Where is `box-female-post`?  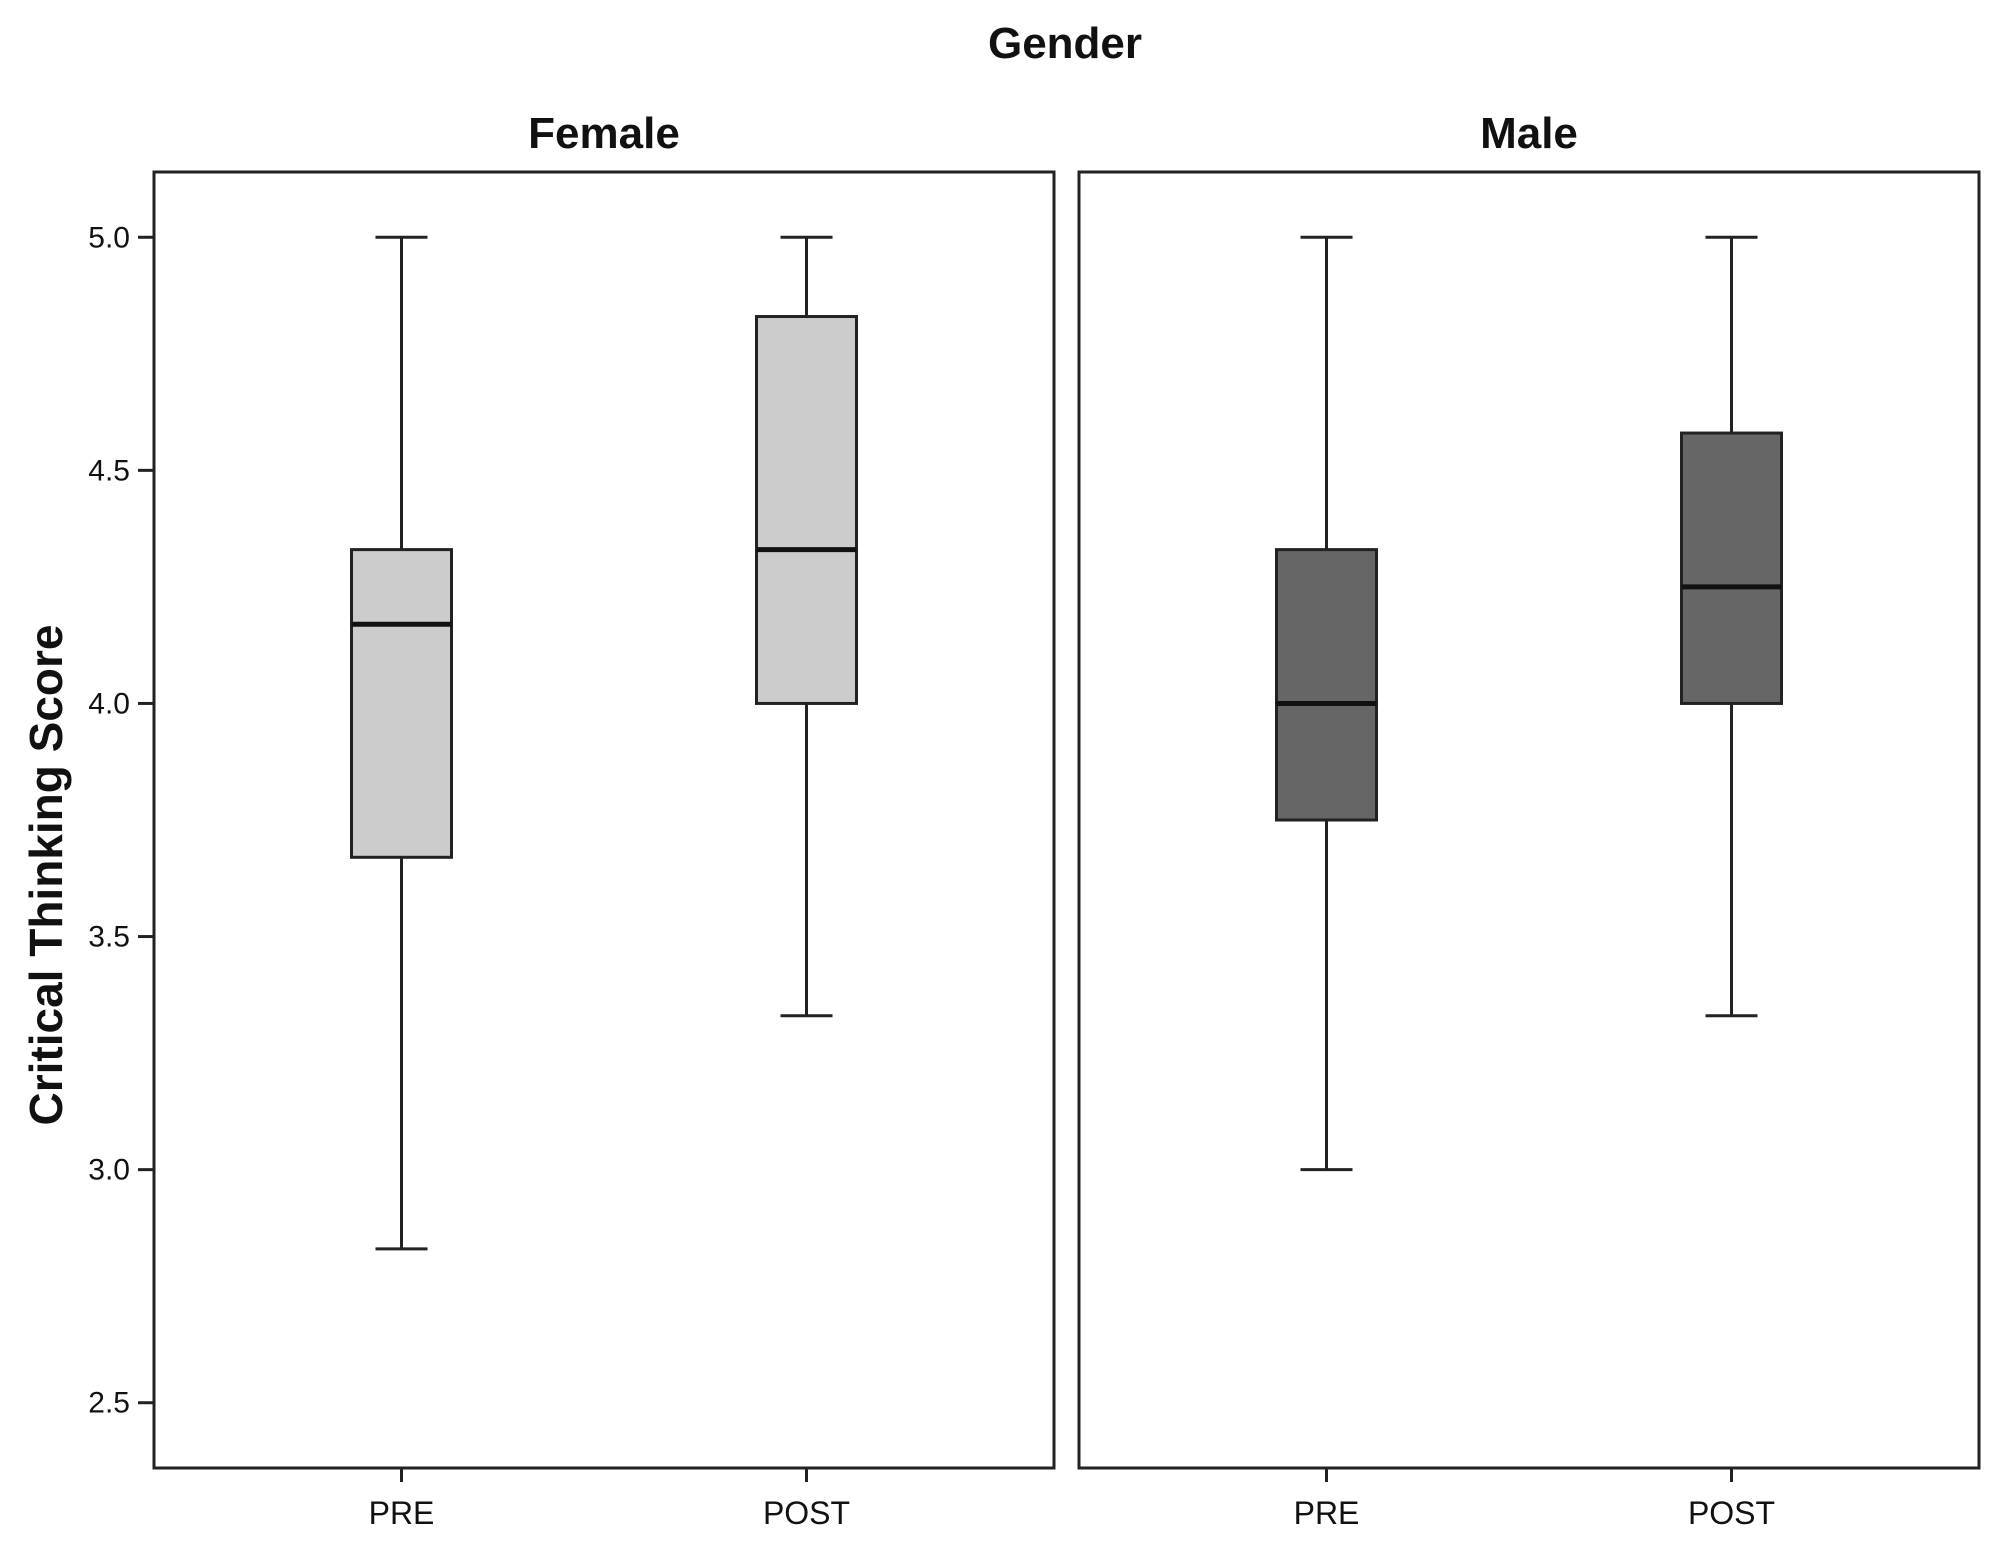 box-female-post is located at coordinates (806, 626).